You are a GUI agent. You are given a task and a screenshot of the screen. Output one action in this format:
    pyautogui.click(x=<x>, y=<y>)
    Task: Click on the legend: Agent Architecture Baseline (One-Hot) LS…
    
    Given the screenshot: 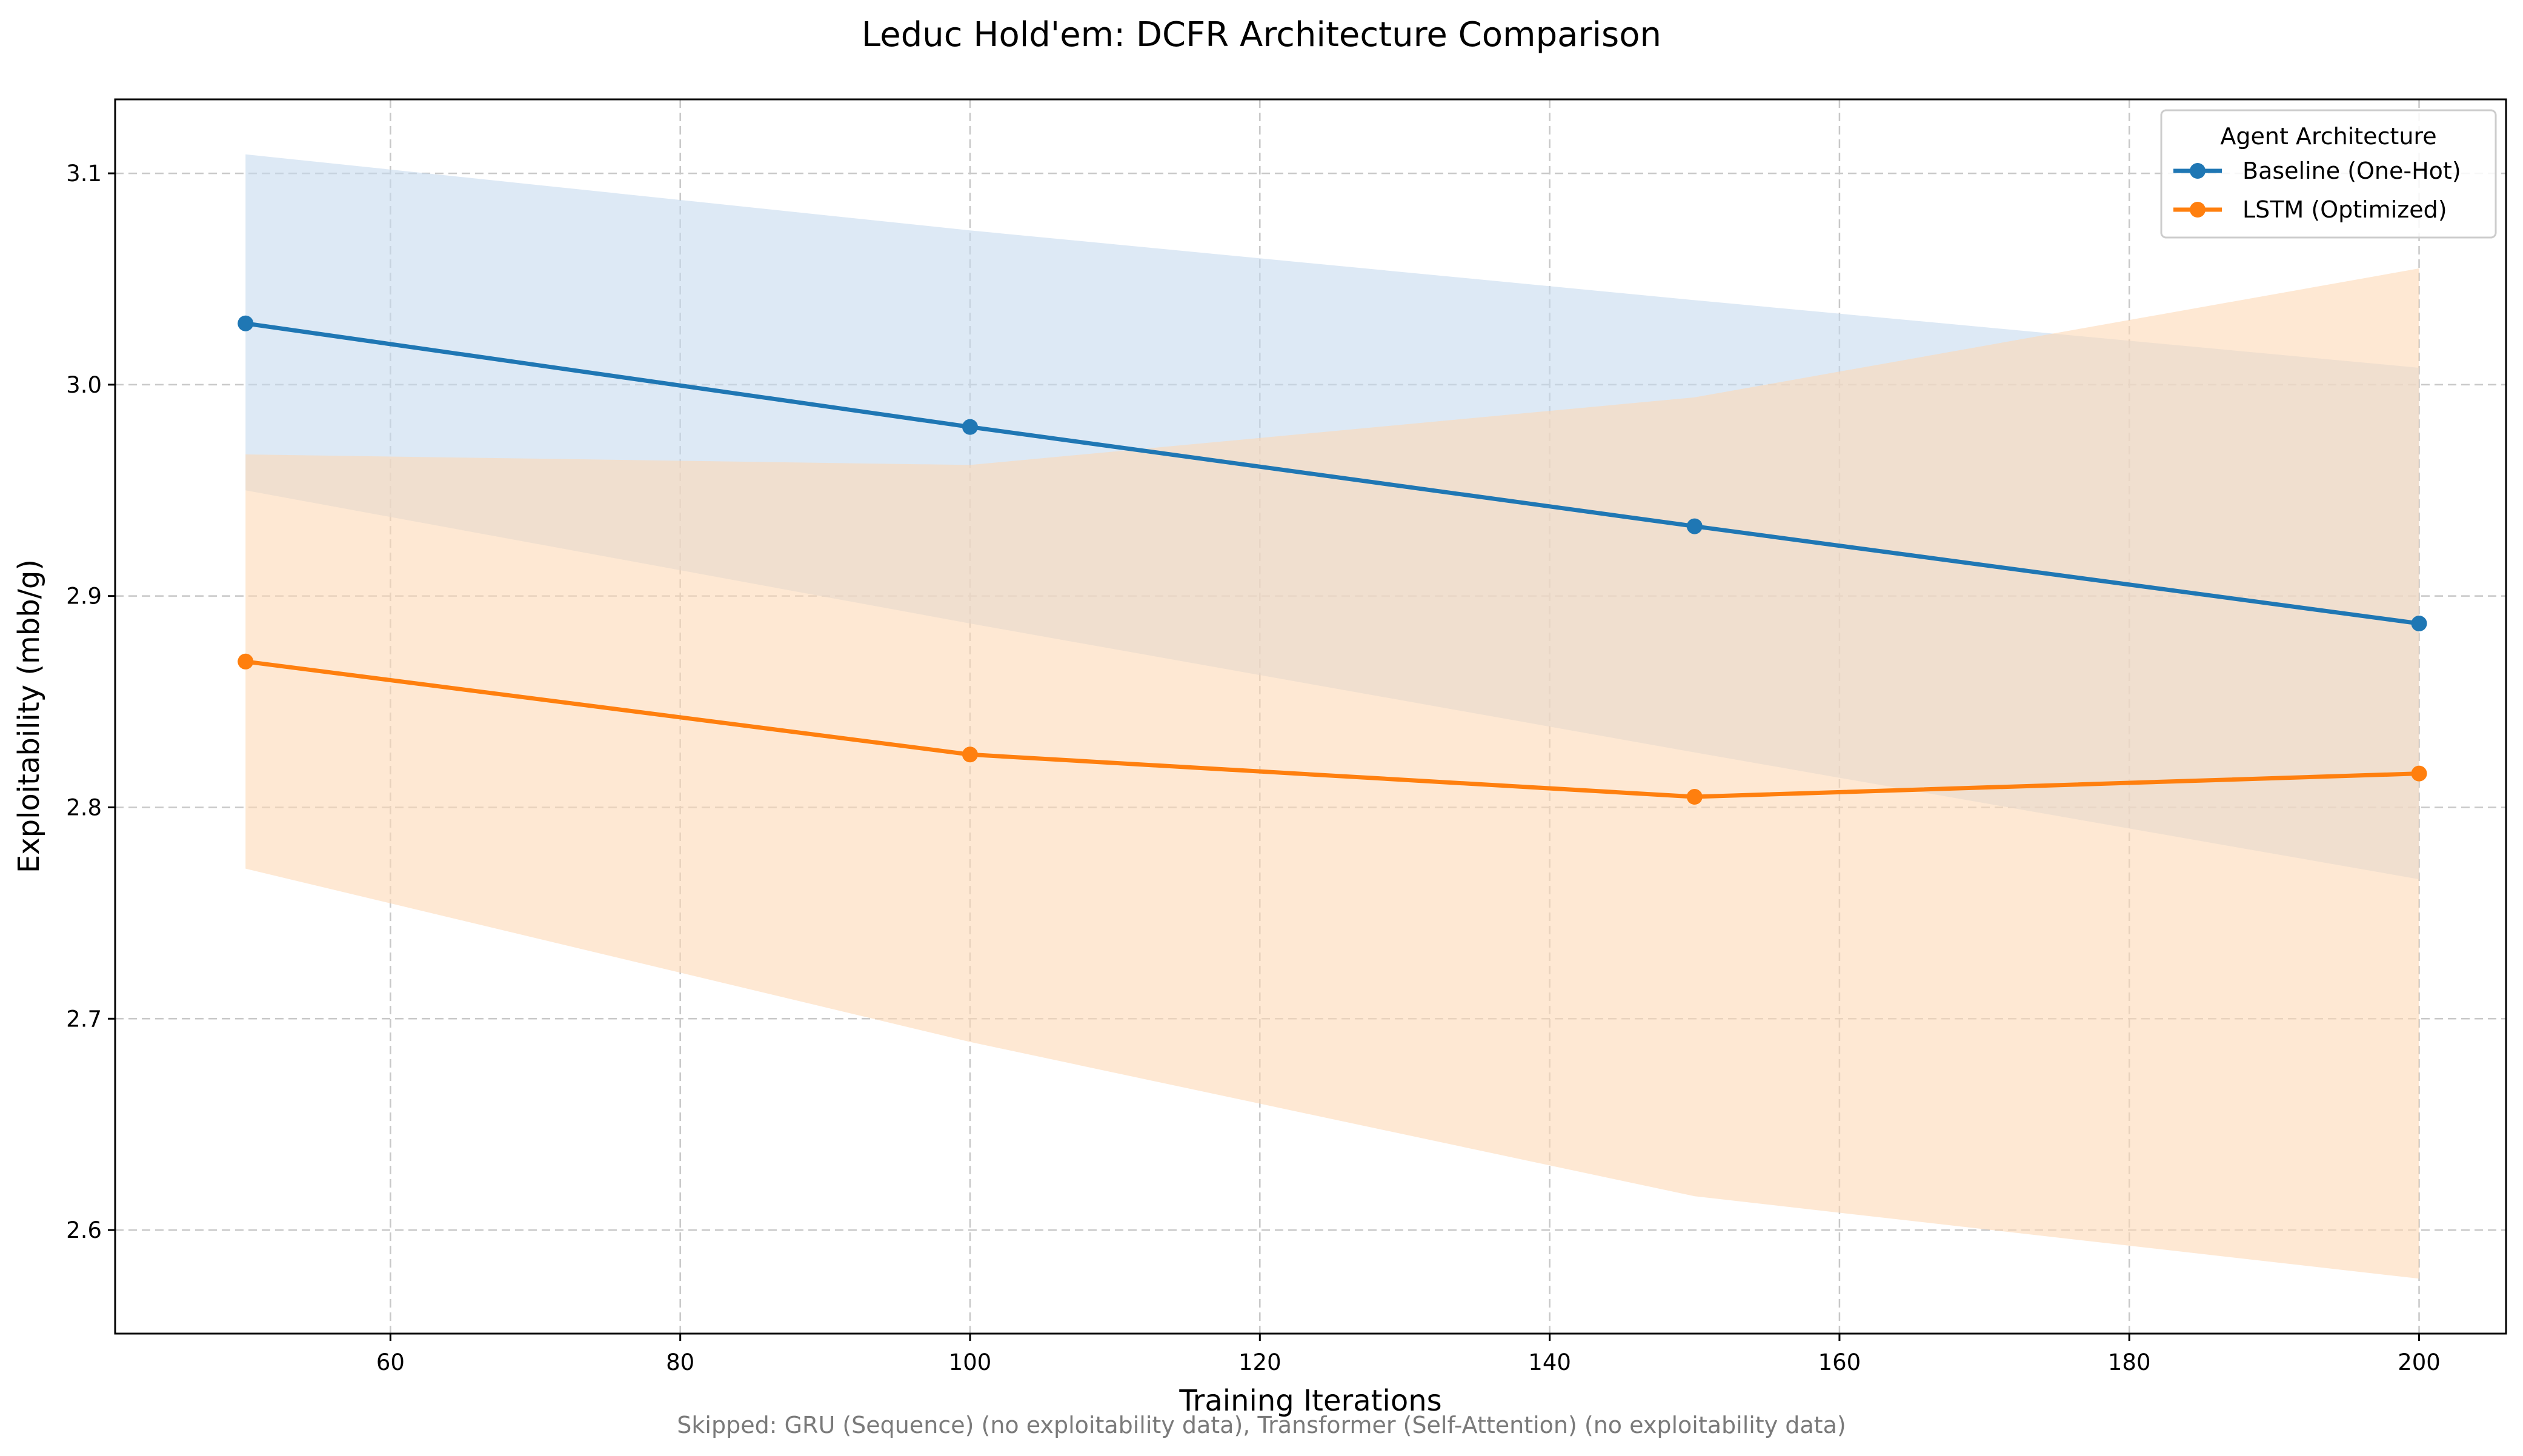 What is the action you would take?
    pyautogui.click(x=2328, y=174)
    